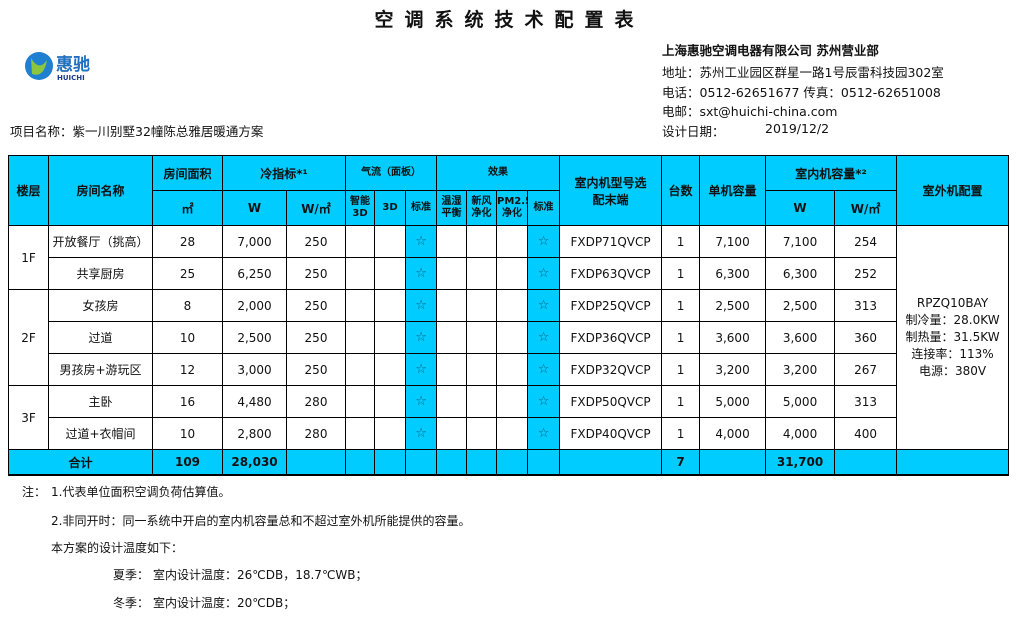  What do you see at coordinates (254, 241) in the screenshot?
I see `cooling-load-w: 7,000` at bounding box center [254, 241].